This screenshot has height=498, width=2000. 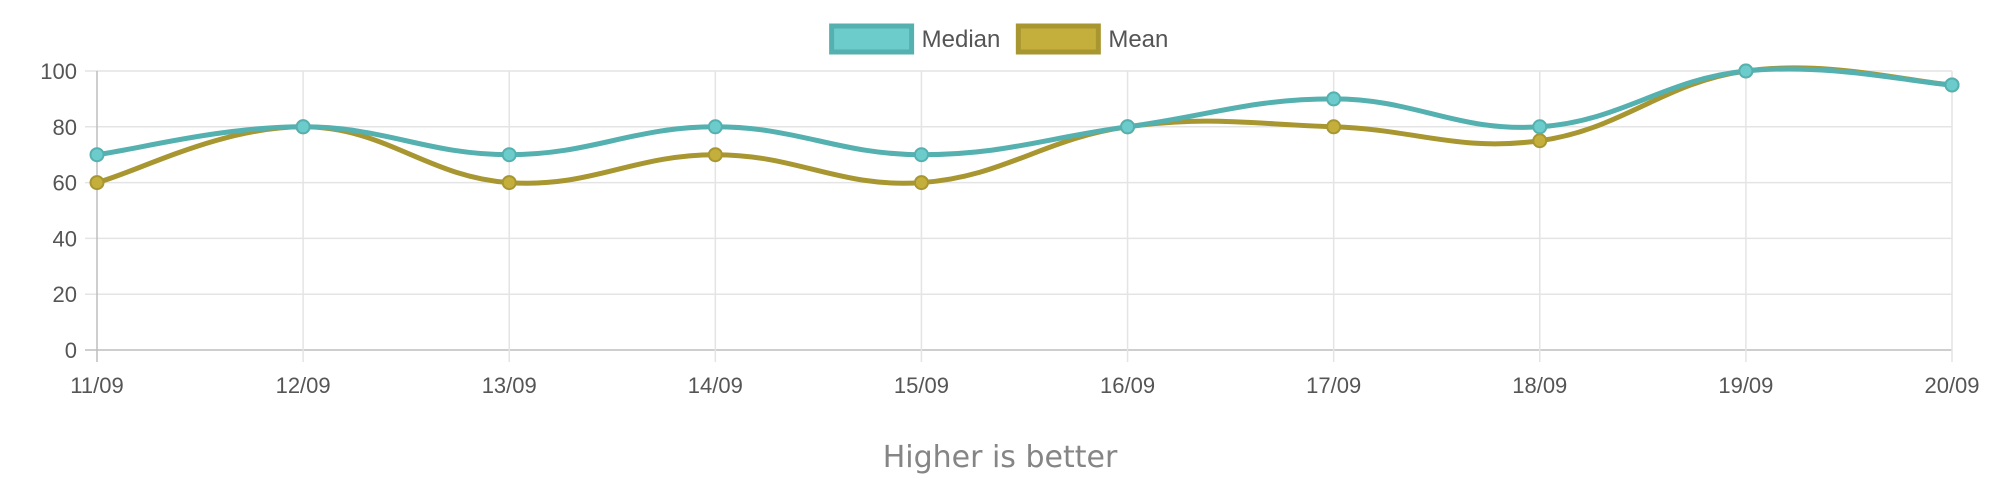 What do you see at coordinates (65, 238) in the screenshot?
I see `y-tick-label: 40` at bounding box center [65, 238].